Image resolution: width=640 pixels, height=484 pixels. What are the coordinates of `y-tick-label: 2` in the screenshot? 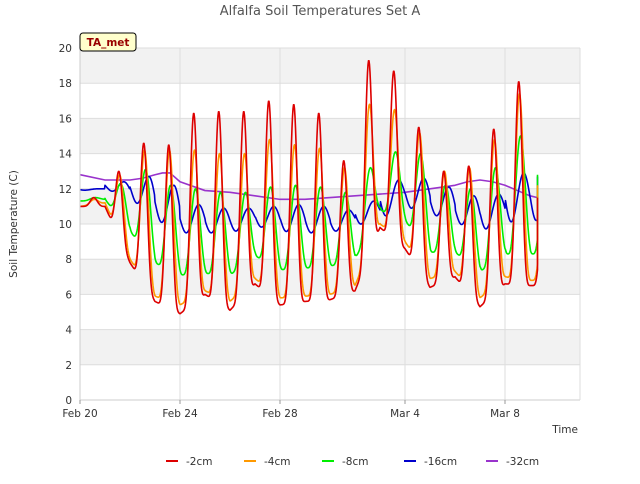 It's located at (68, 366).